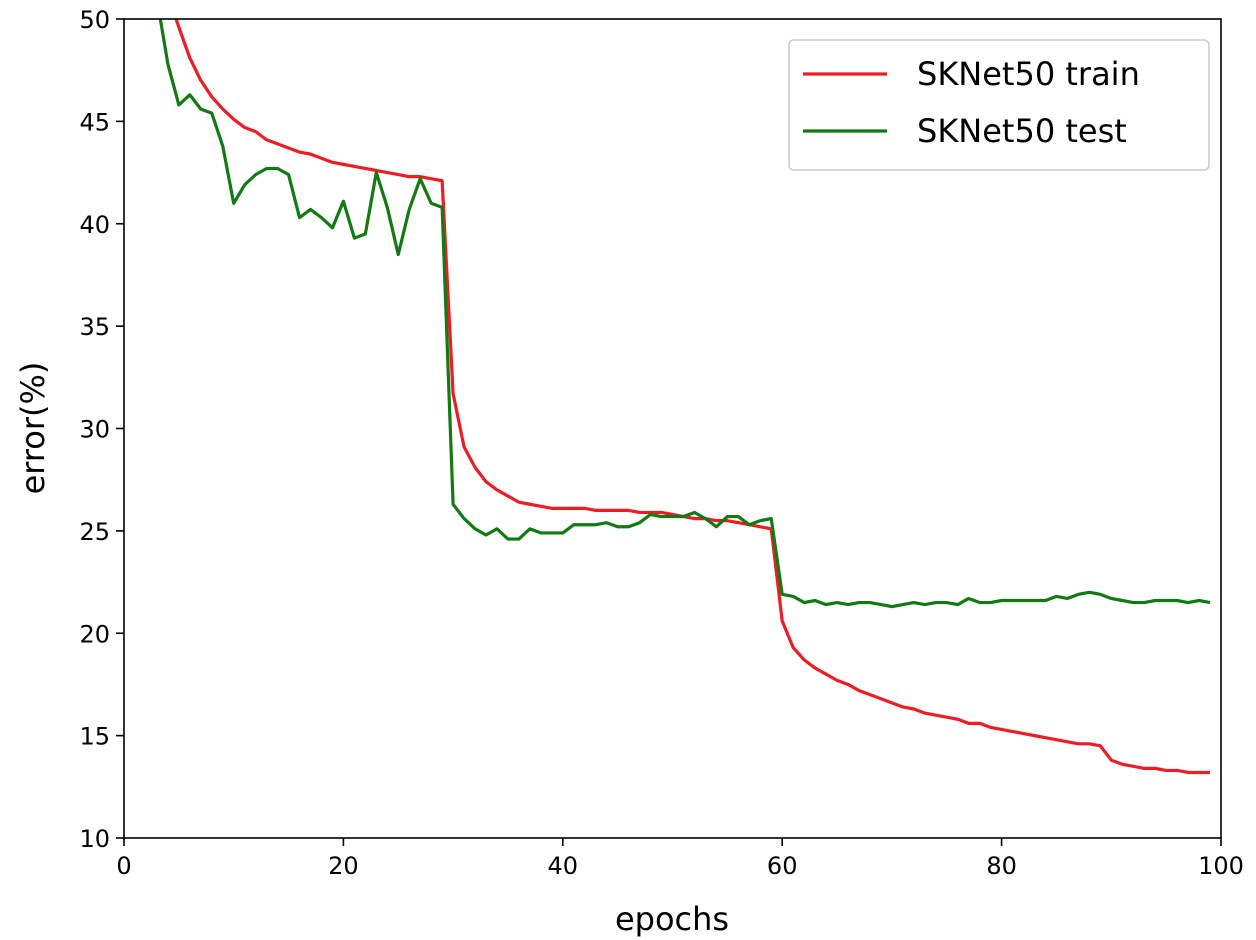  Describe the element at coordinates (94, 327) in the screenshot. I see `y-tick-label: 35` at that location.